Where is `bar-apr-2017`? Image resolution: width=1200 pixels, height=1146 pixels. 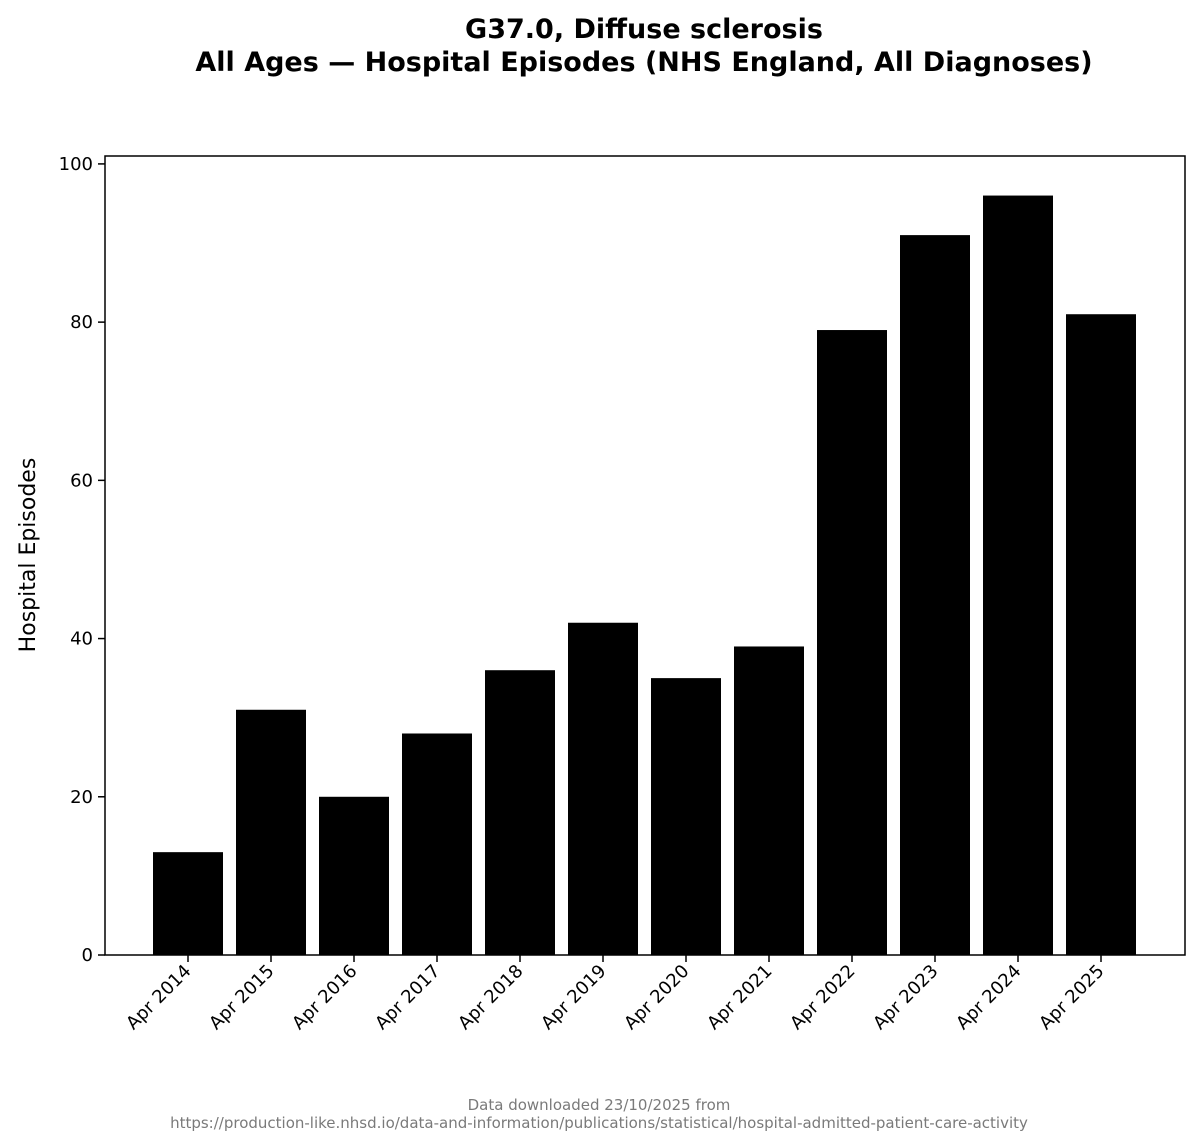
bar-apr-2017 is located at coordinates (437, 844).